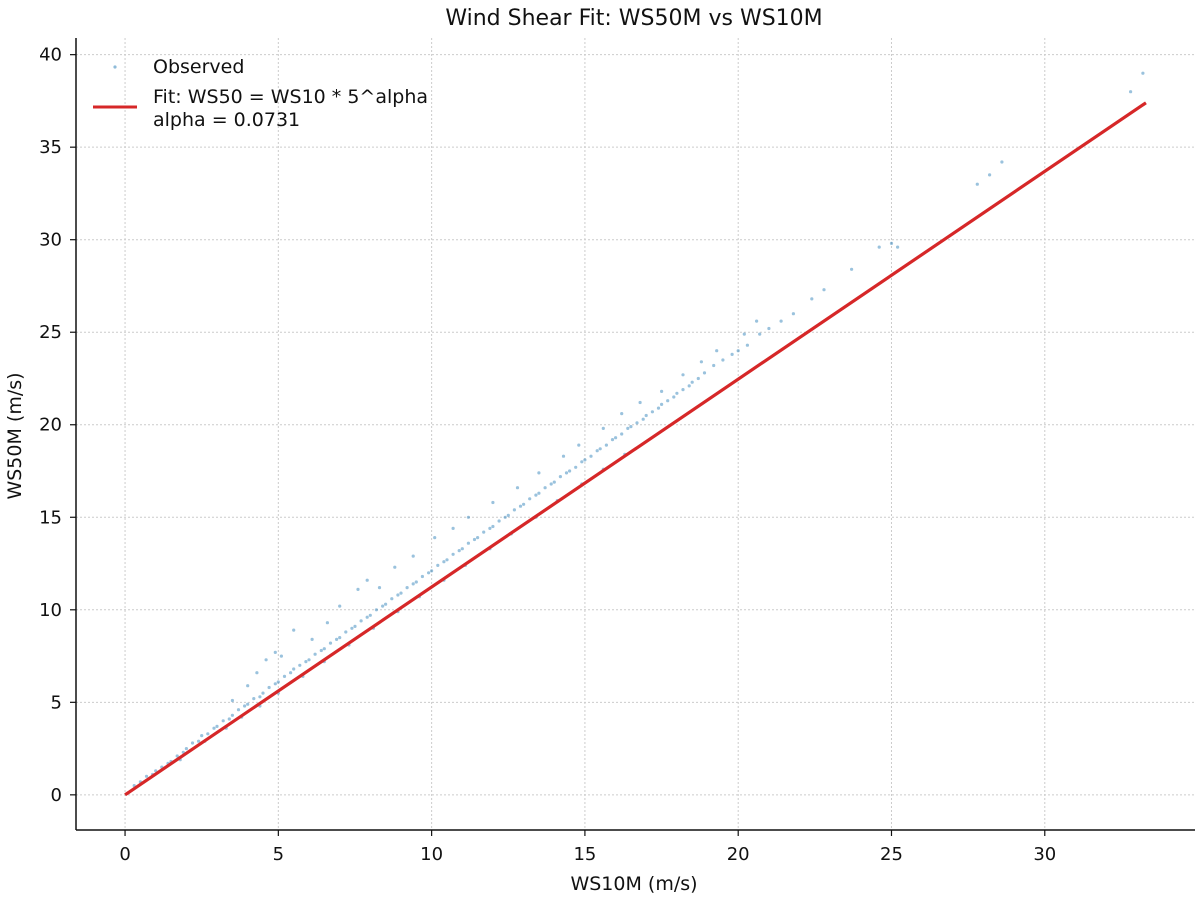  What do you see at coordinates (50, 517) in the screenshot?
I see `y-tick-label: 15` at bounding box center [50, 517].